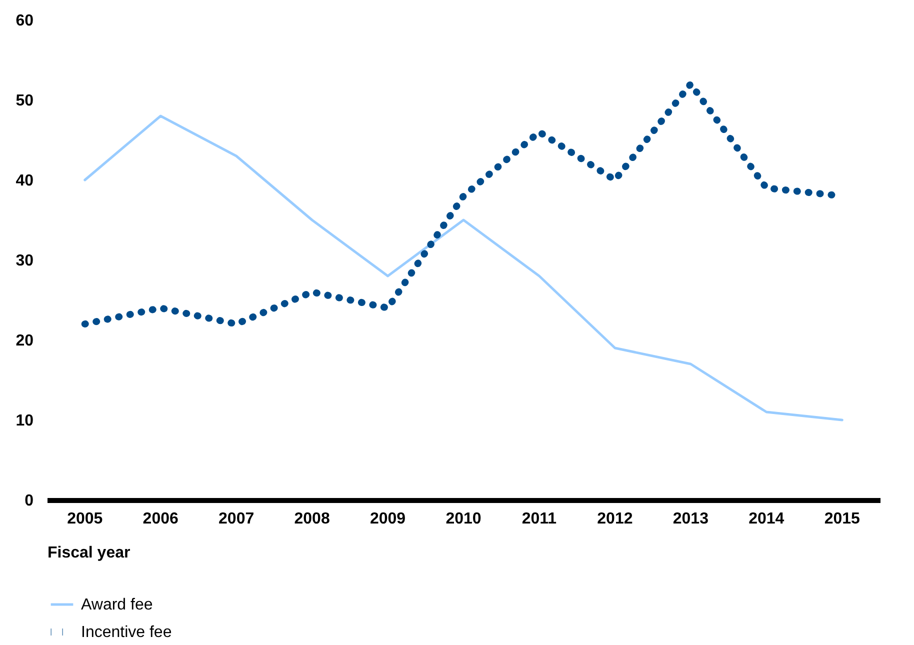  I want to click on x-tick-label: 2008, so click(312, 519).